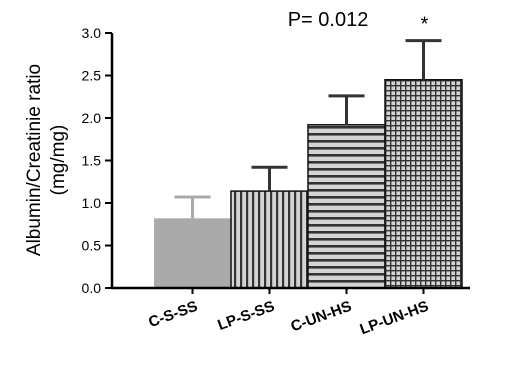  Describe the element at coordinates (328, 20) in the screenshot. I see `p-value-label: P= 0.012` at that location.